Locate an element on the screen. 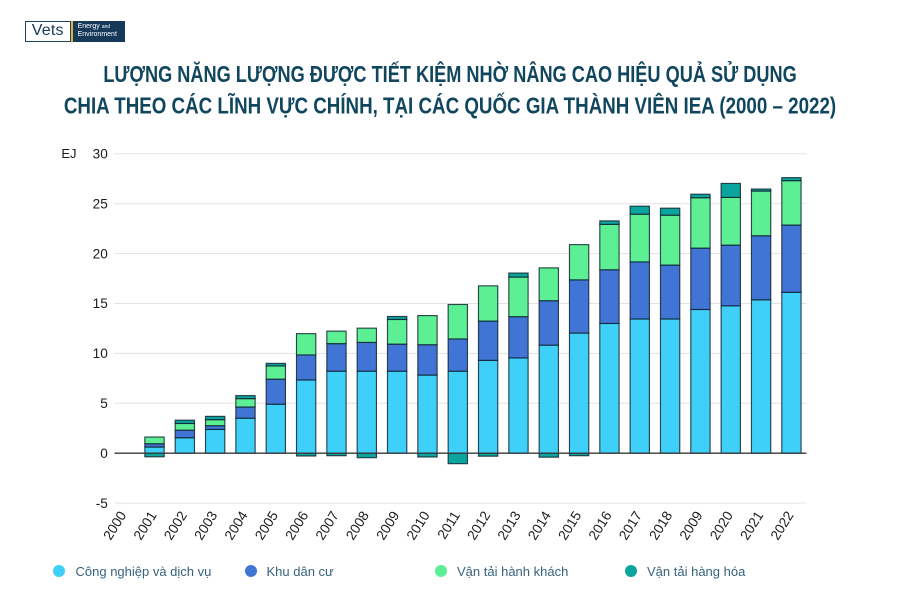 The image size is (900, 600). svg-text: EJ is located at coordinates (68, 153).